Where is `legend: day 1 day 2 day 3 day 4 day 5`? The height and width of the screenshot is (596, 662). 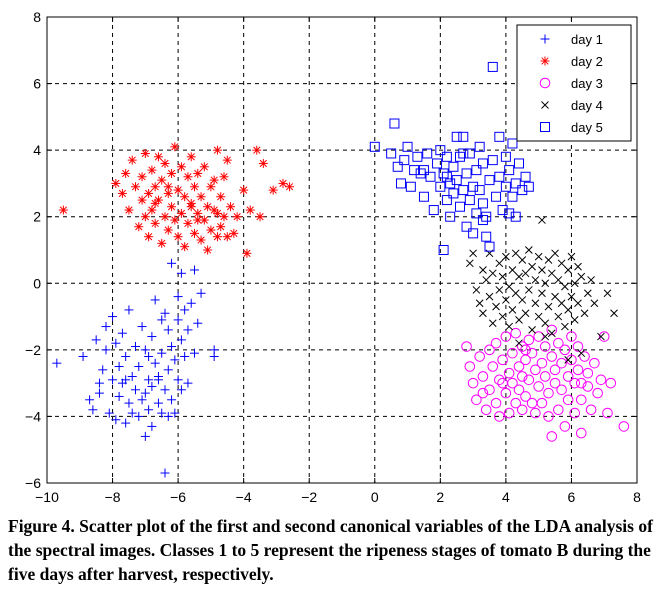
legend: day 1 day 2 day 3 day 4 day 5 is located at coordinates (574, 83).